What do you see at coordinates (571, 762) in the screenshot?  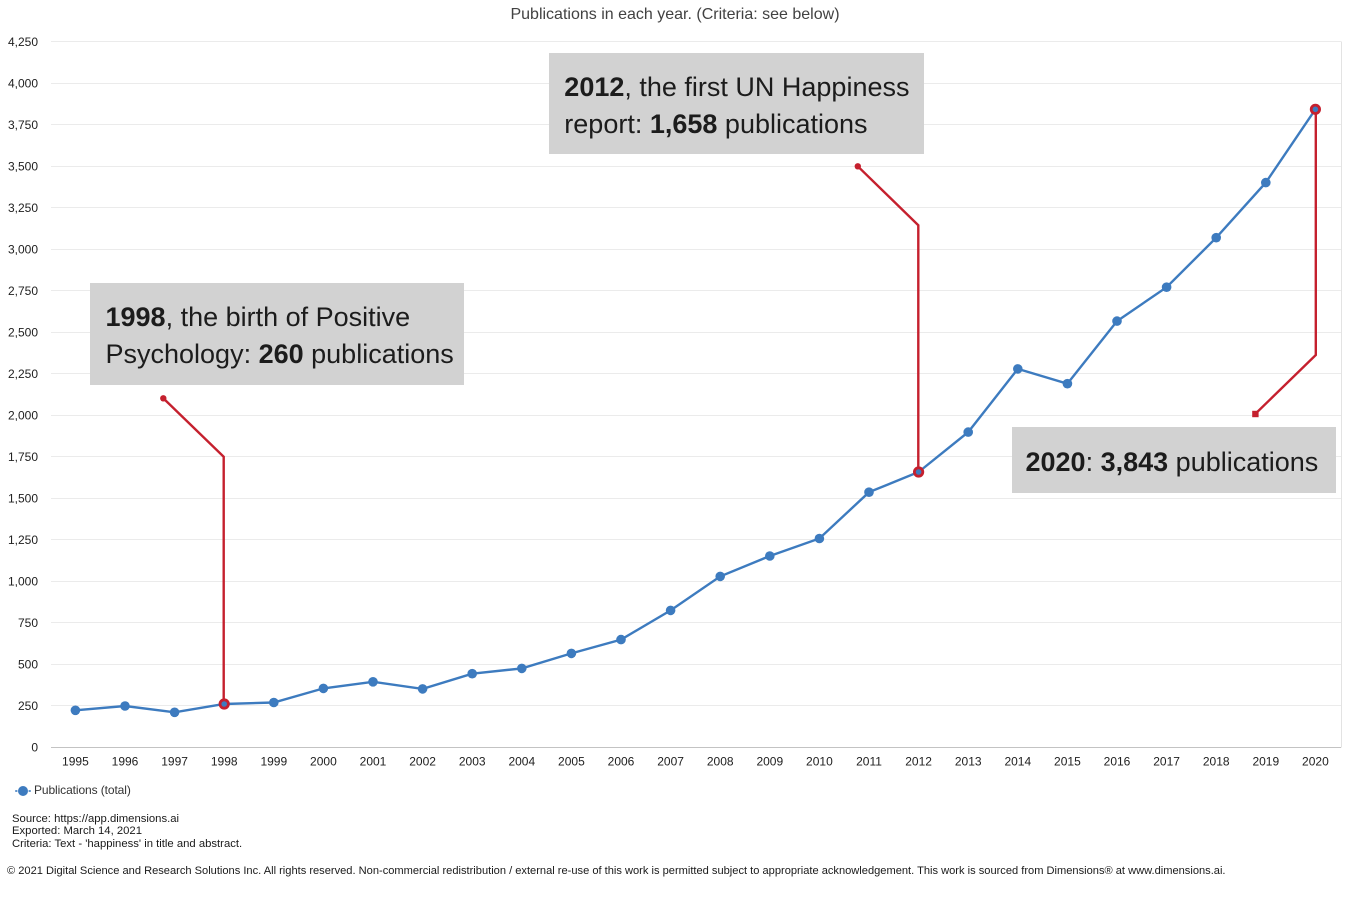 I see `svg-text: 2005` at bounding box center [571, 762].